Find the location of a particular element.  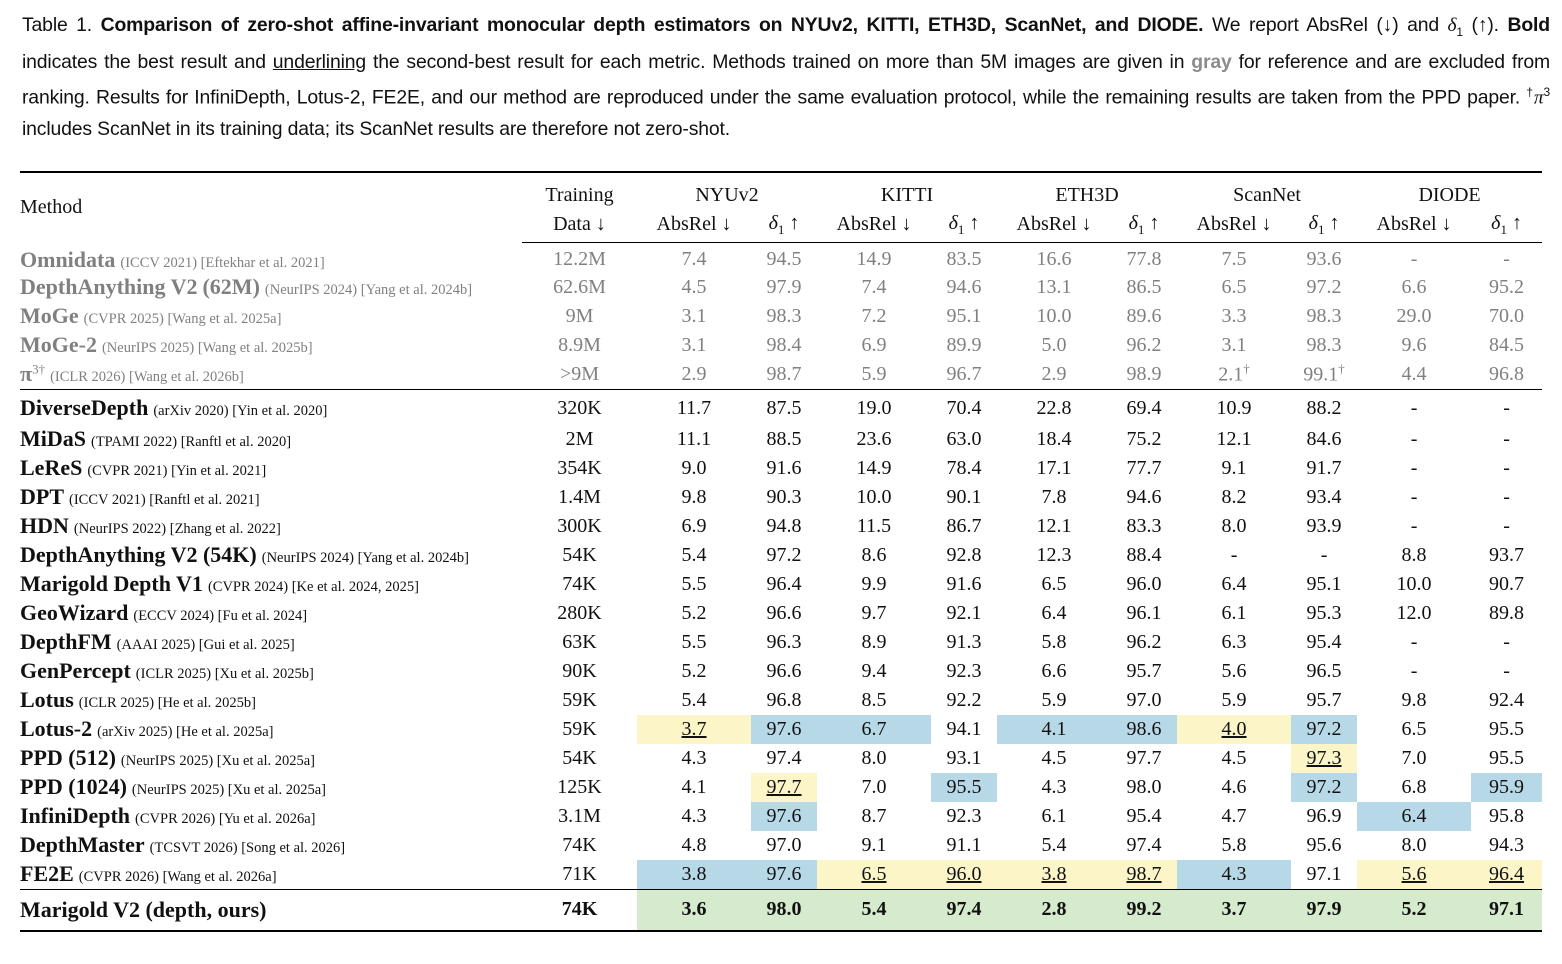

delta1-value: 88.5 is located at coordinates (784, 439).